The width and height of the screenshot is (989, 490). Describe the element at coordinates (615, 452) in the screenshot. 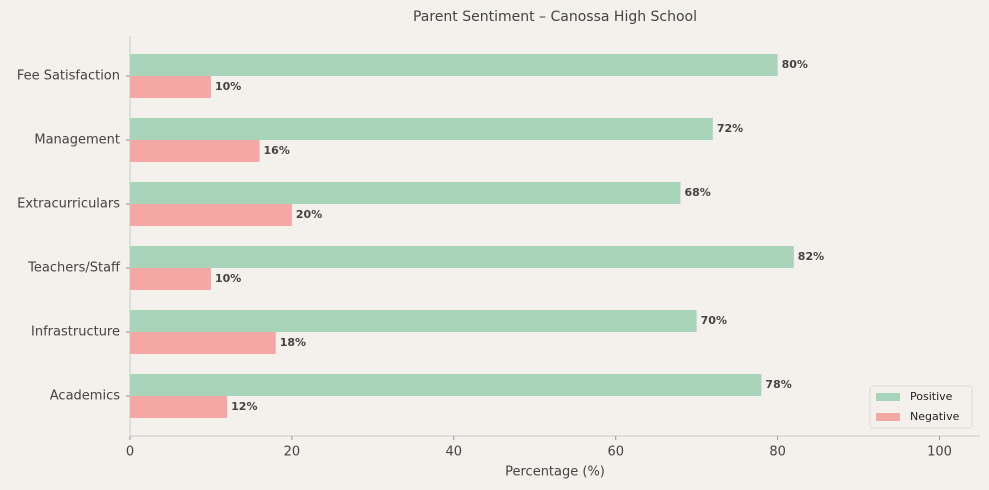

I see `x-tick-label: 60` at that location.